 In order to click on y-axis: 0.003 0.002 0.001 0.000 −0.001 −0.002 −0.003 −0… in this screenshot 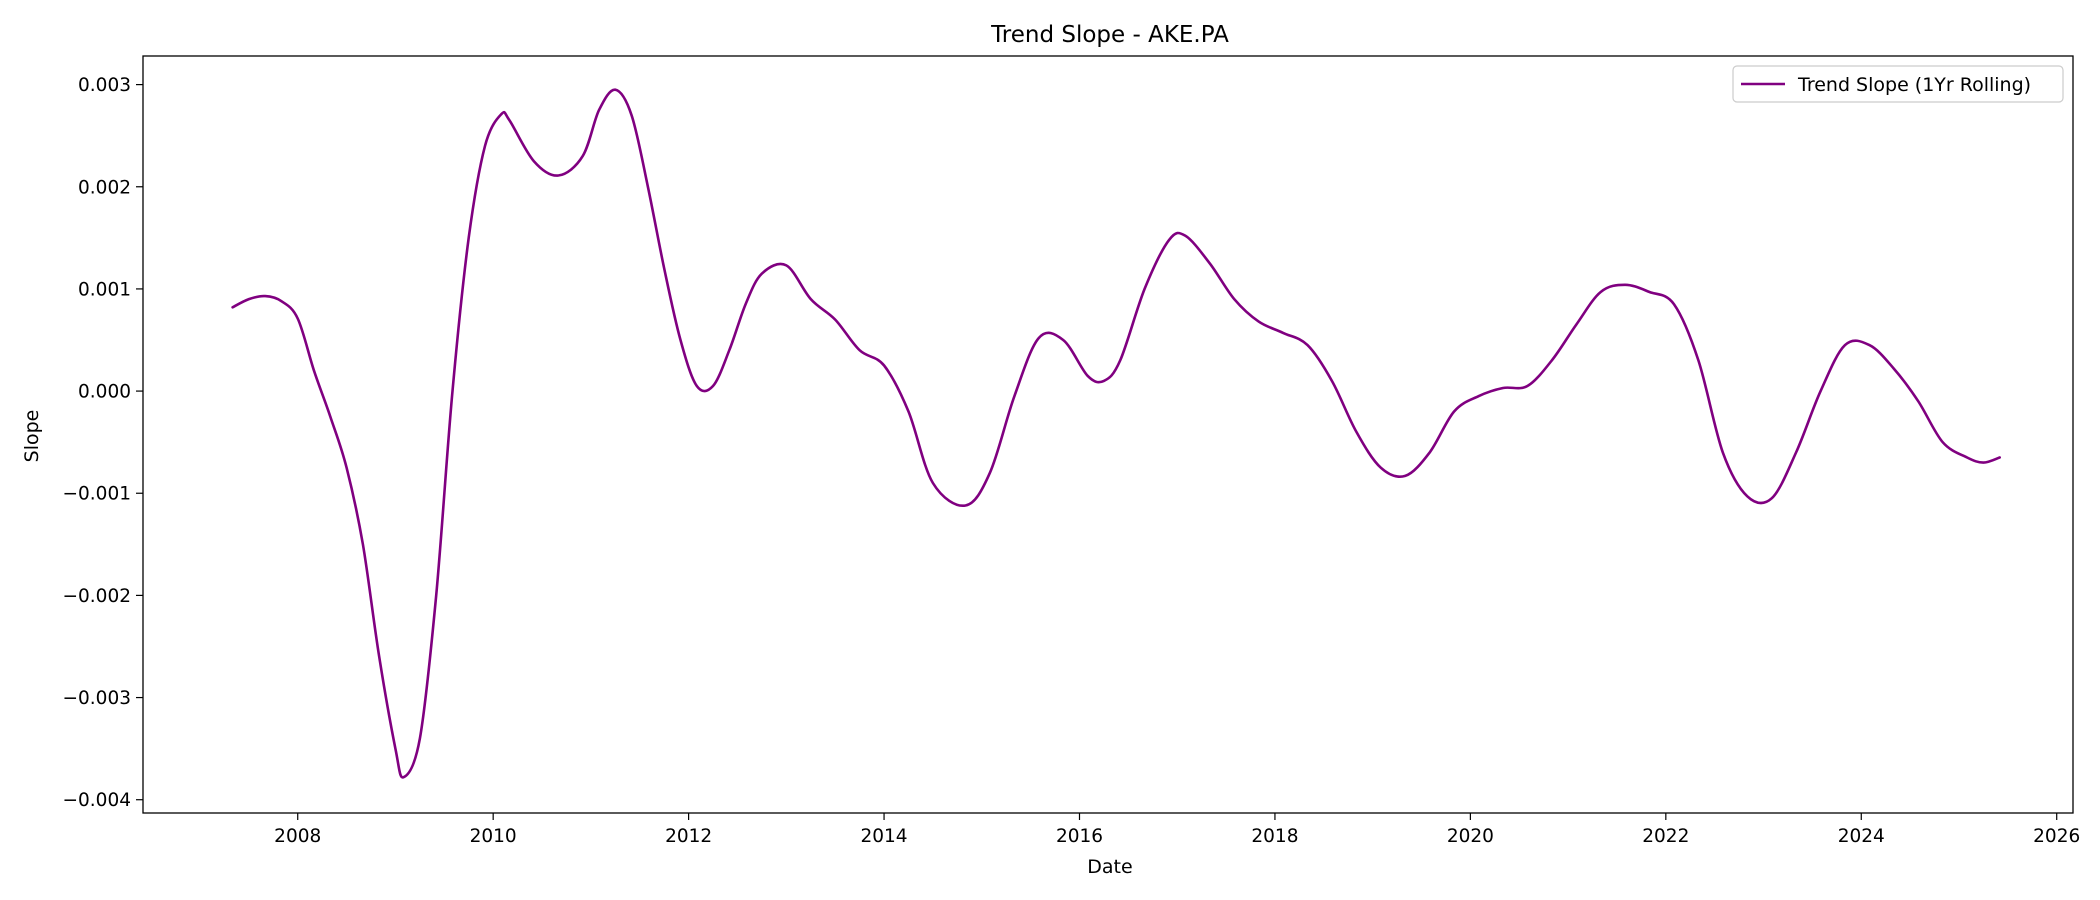, I will do `click(103, 443)`.